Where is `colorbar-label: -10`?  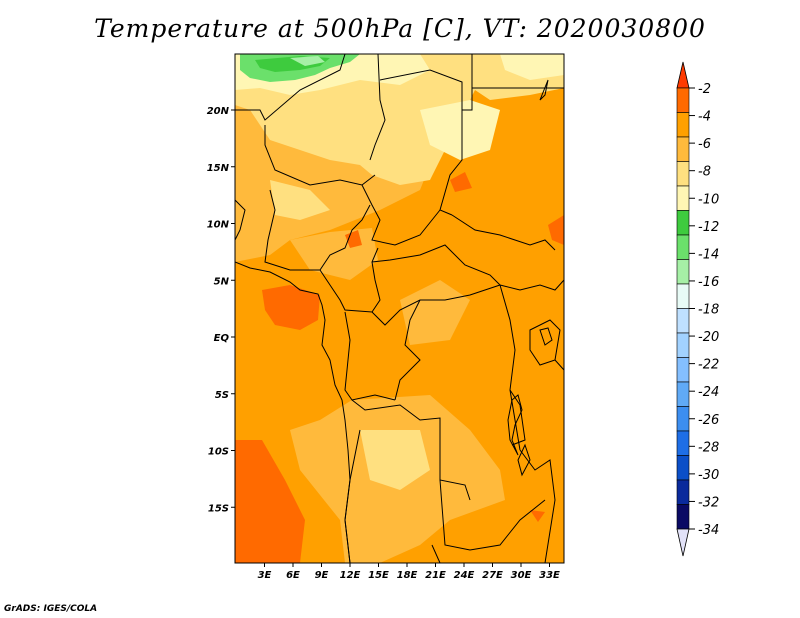 colorbar-label: -10 is located at coordinates (708, 199).